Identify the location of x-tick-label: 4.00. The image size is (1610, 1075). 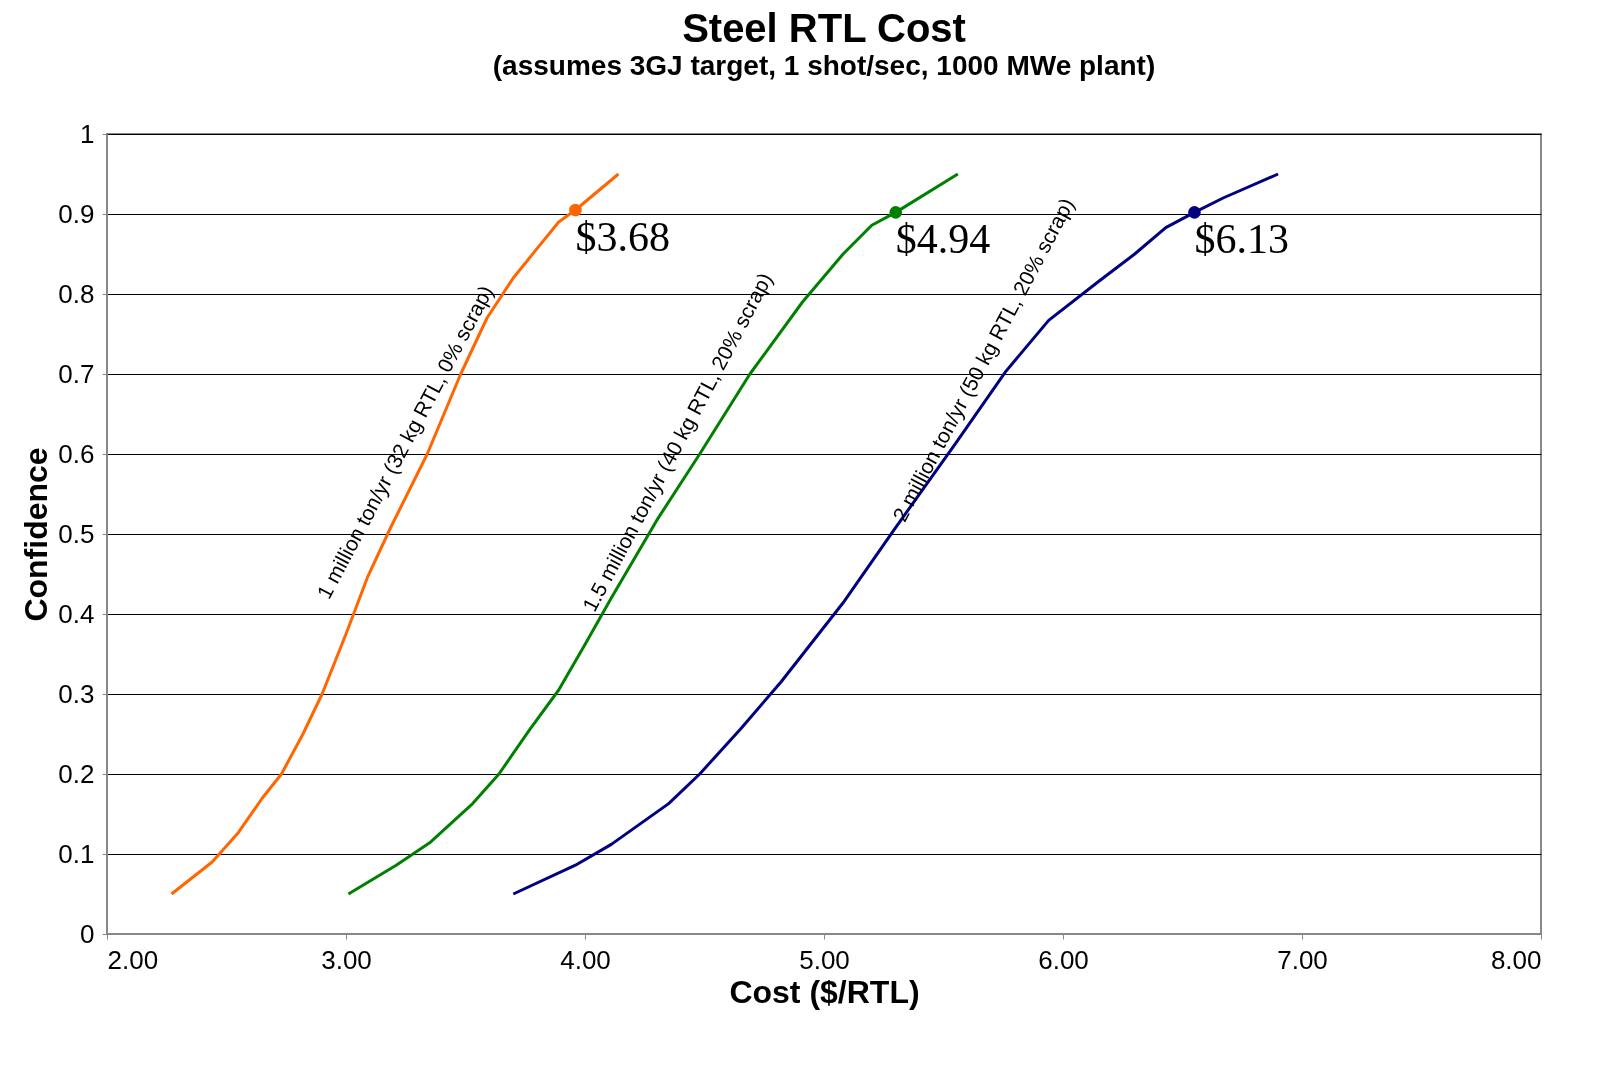
(585, 959).